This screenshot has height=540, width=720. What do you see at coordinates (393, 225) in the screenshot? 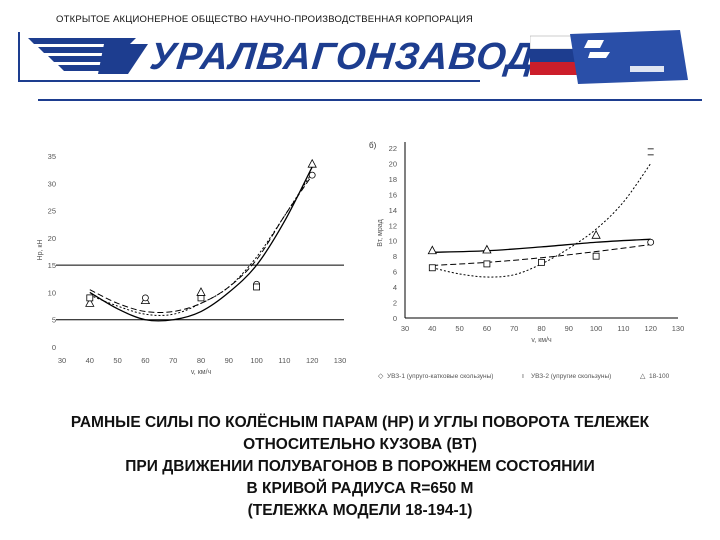
I see `chart2-y-tick: 12` at bounding box center [393, 225].